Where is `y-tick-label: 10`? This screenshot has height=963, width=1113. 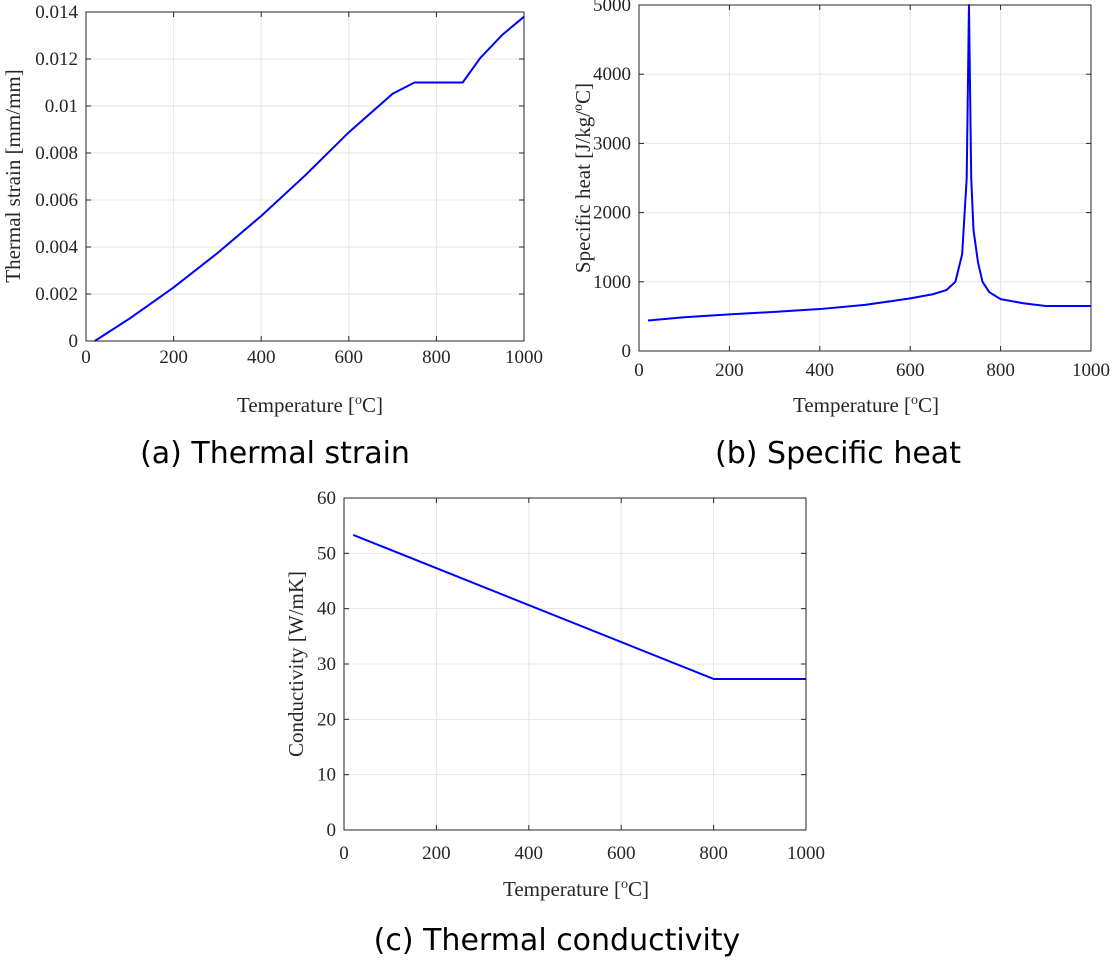
y-tick-label: 10 is located at coordinates (326, 775).